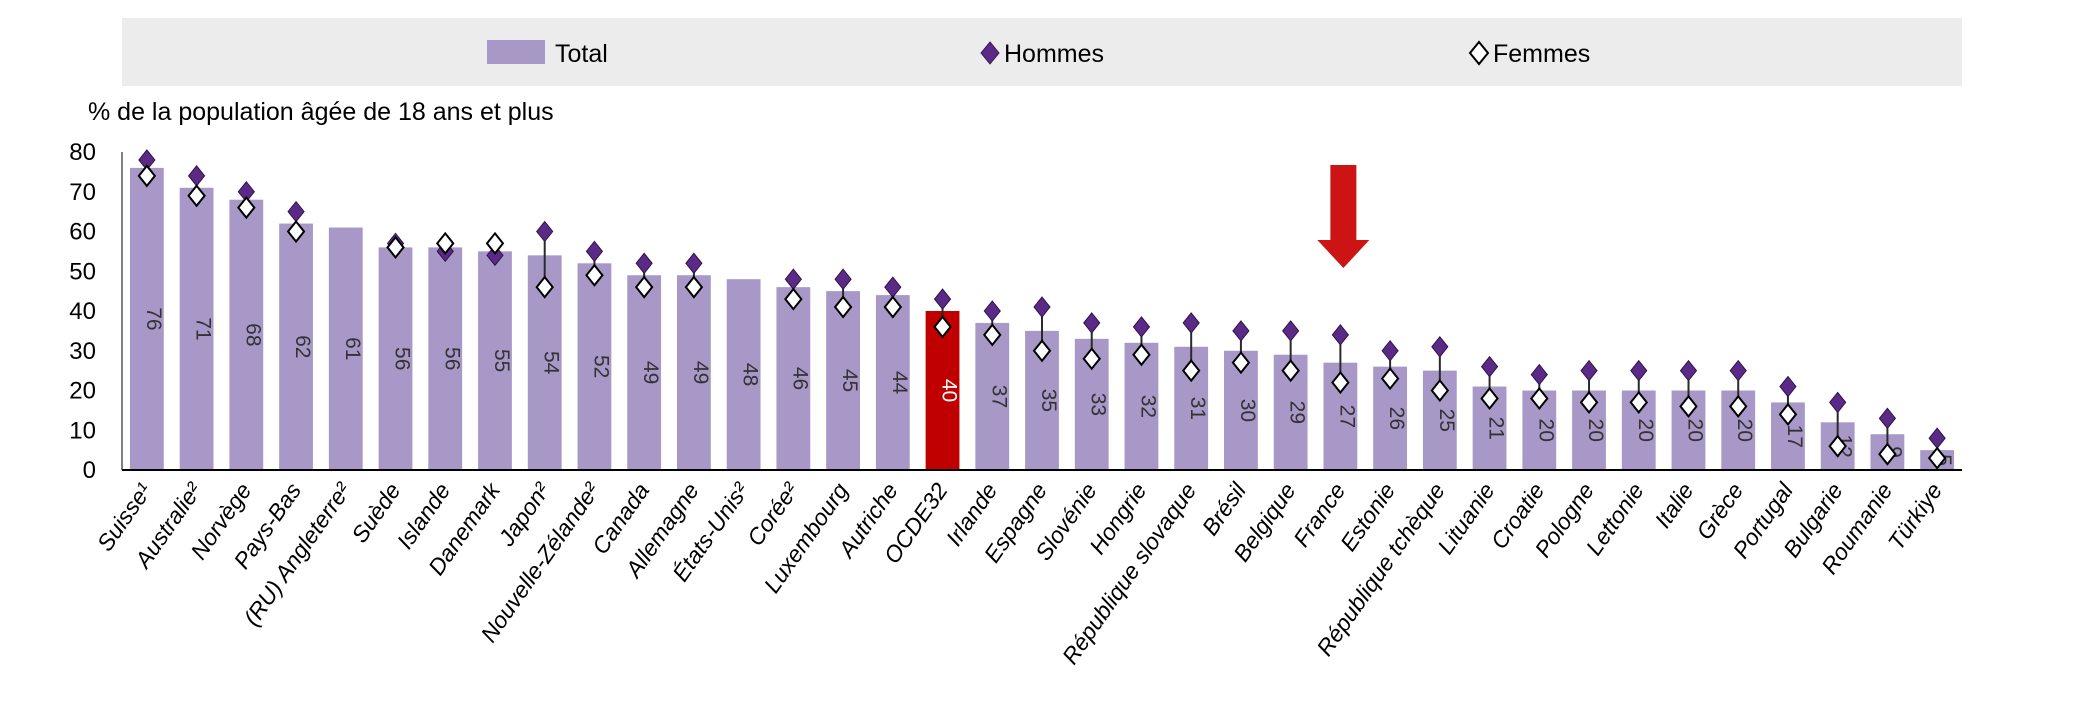  What do you see at coordinates (992, 396) in the screenshot?
I see `bar-irlande` at bounding box center [992, 396].